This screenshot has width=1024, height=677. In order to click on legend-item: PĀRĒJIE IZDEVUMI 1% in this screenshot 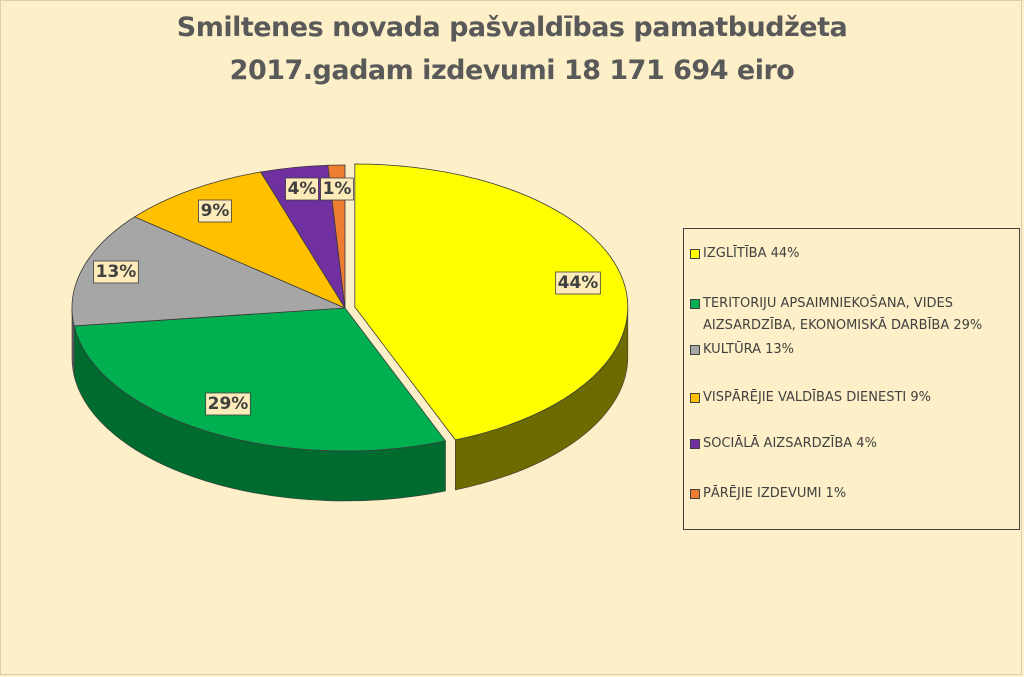, I will do `click(849, 494)`.